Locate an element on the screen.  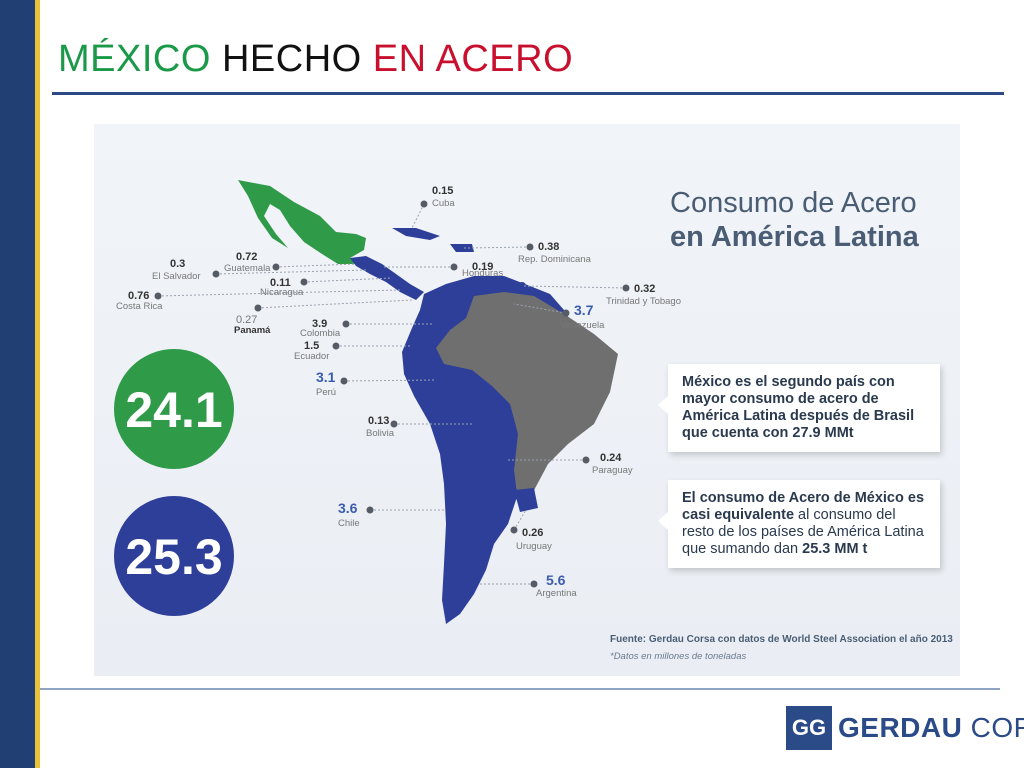
brazil-shape is located at coordinates (527, 397).